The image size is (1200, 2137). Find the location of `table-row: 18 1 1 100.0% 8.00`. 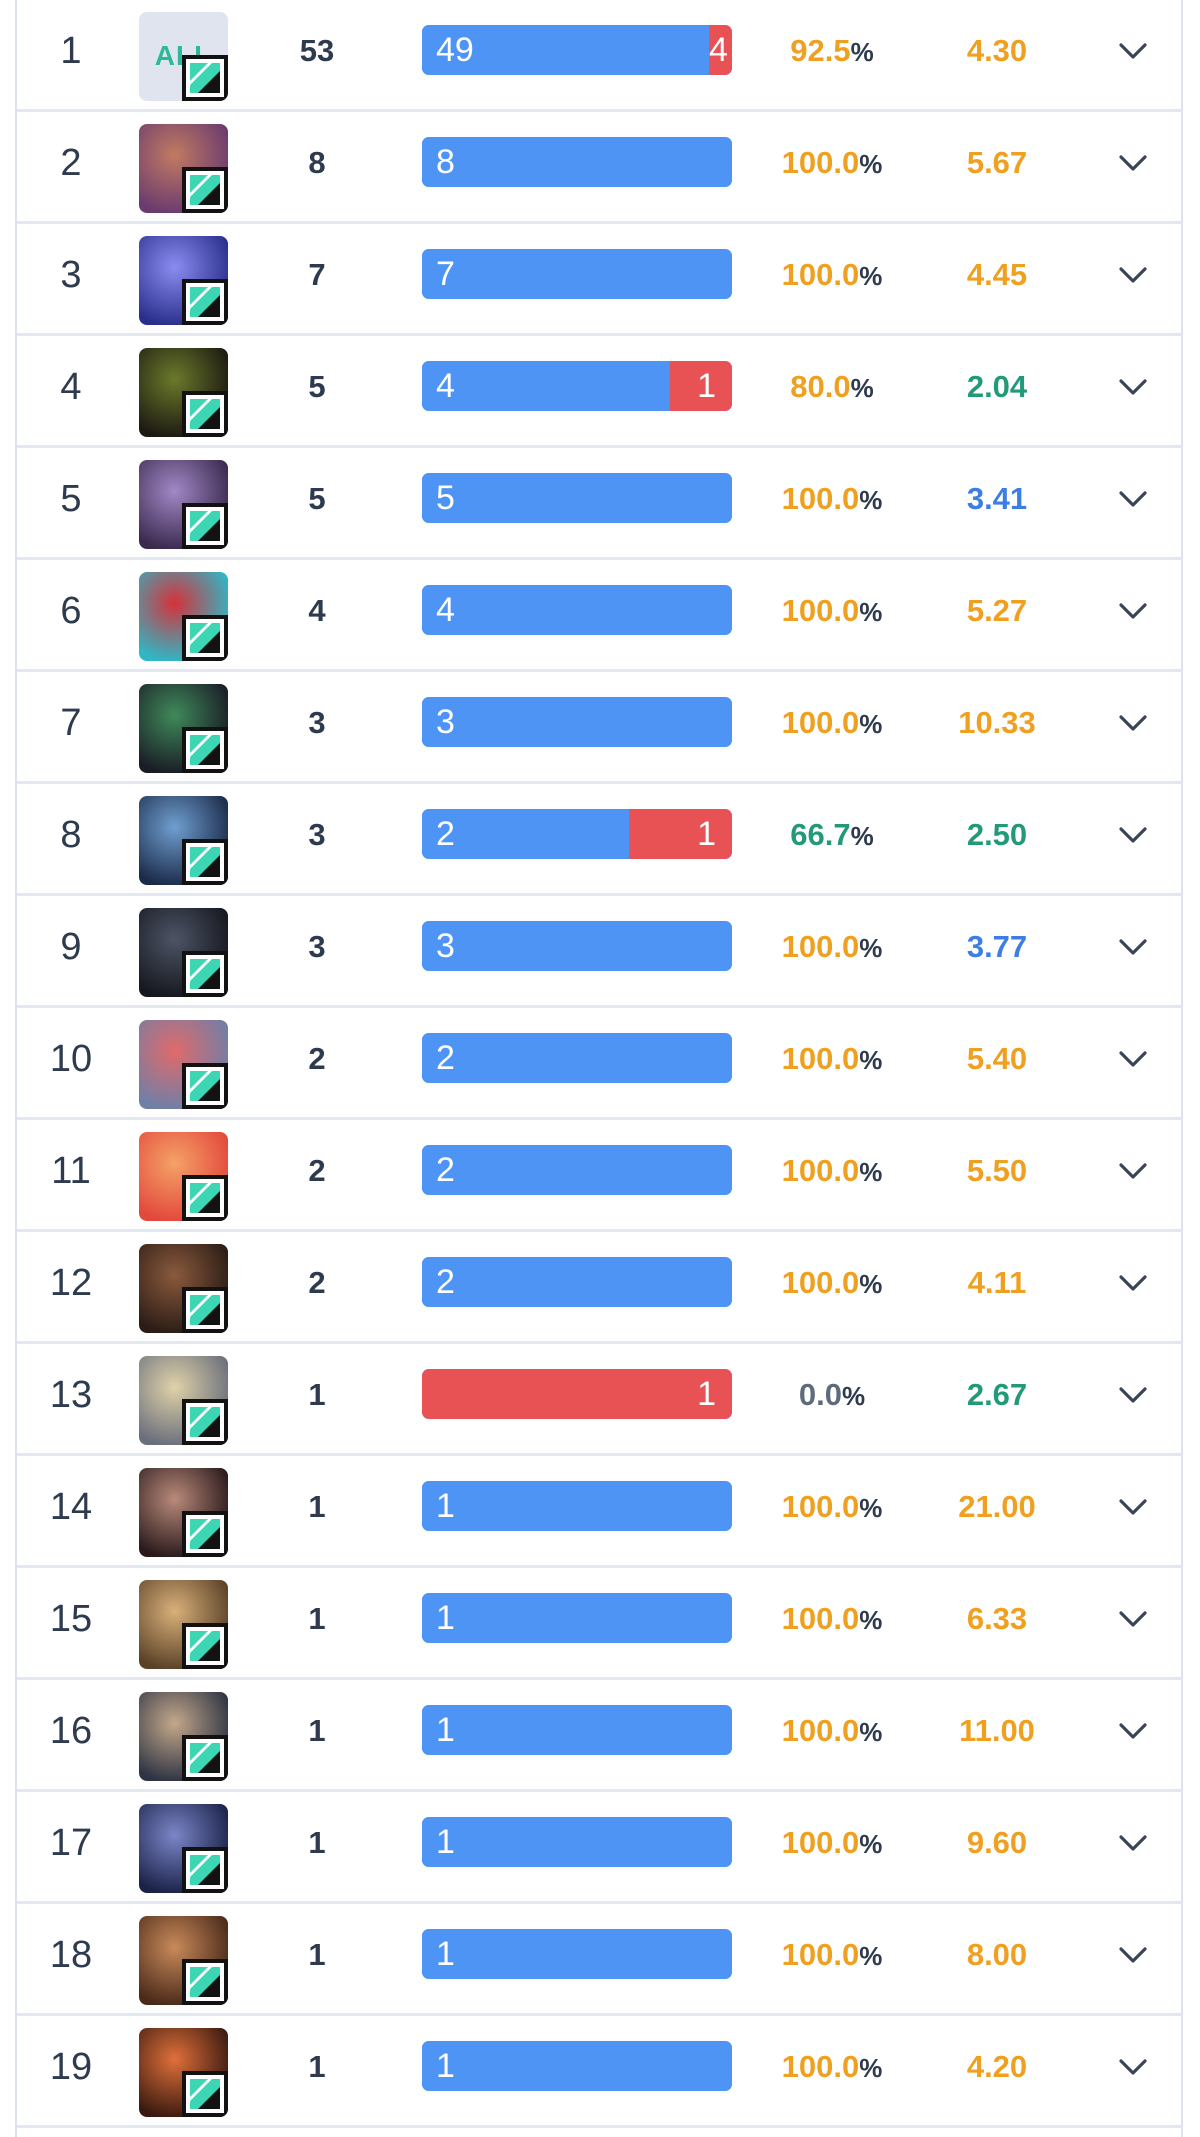

table-row: 18 1 1 100.0% 8.00 is located at coordinates (599, 1960).